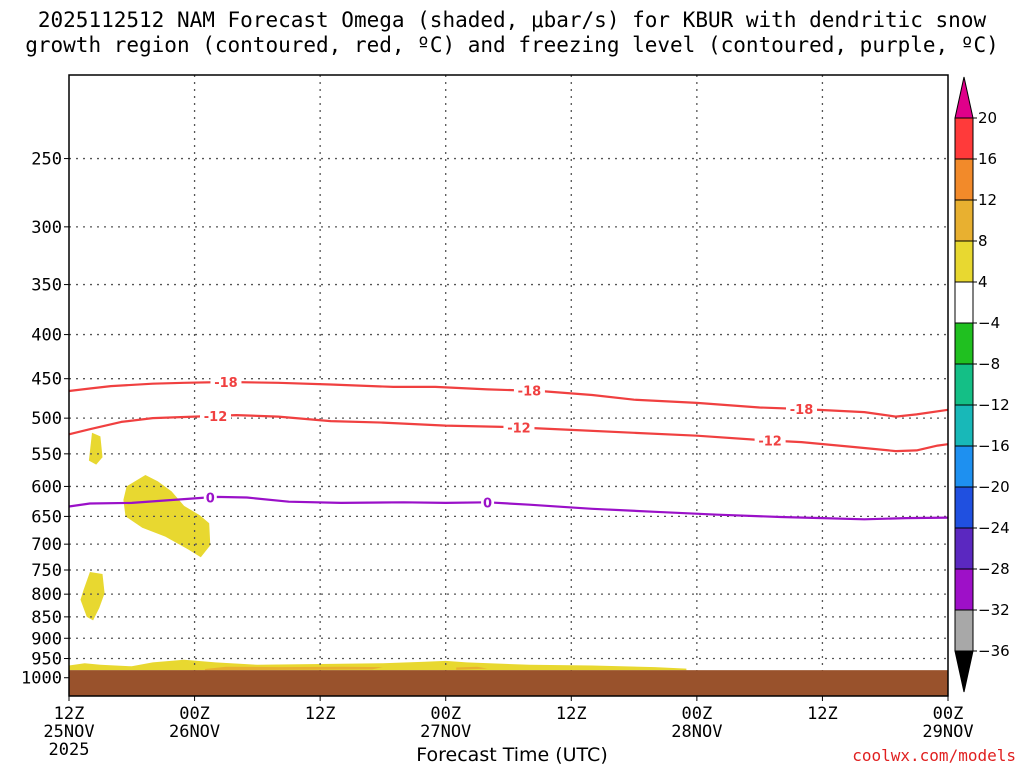 This screenshot has width=1024, height=768. I want to click on colorbar-label-0: 20, so click(987, 118).